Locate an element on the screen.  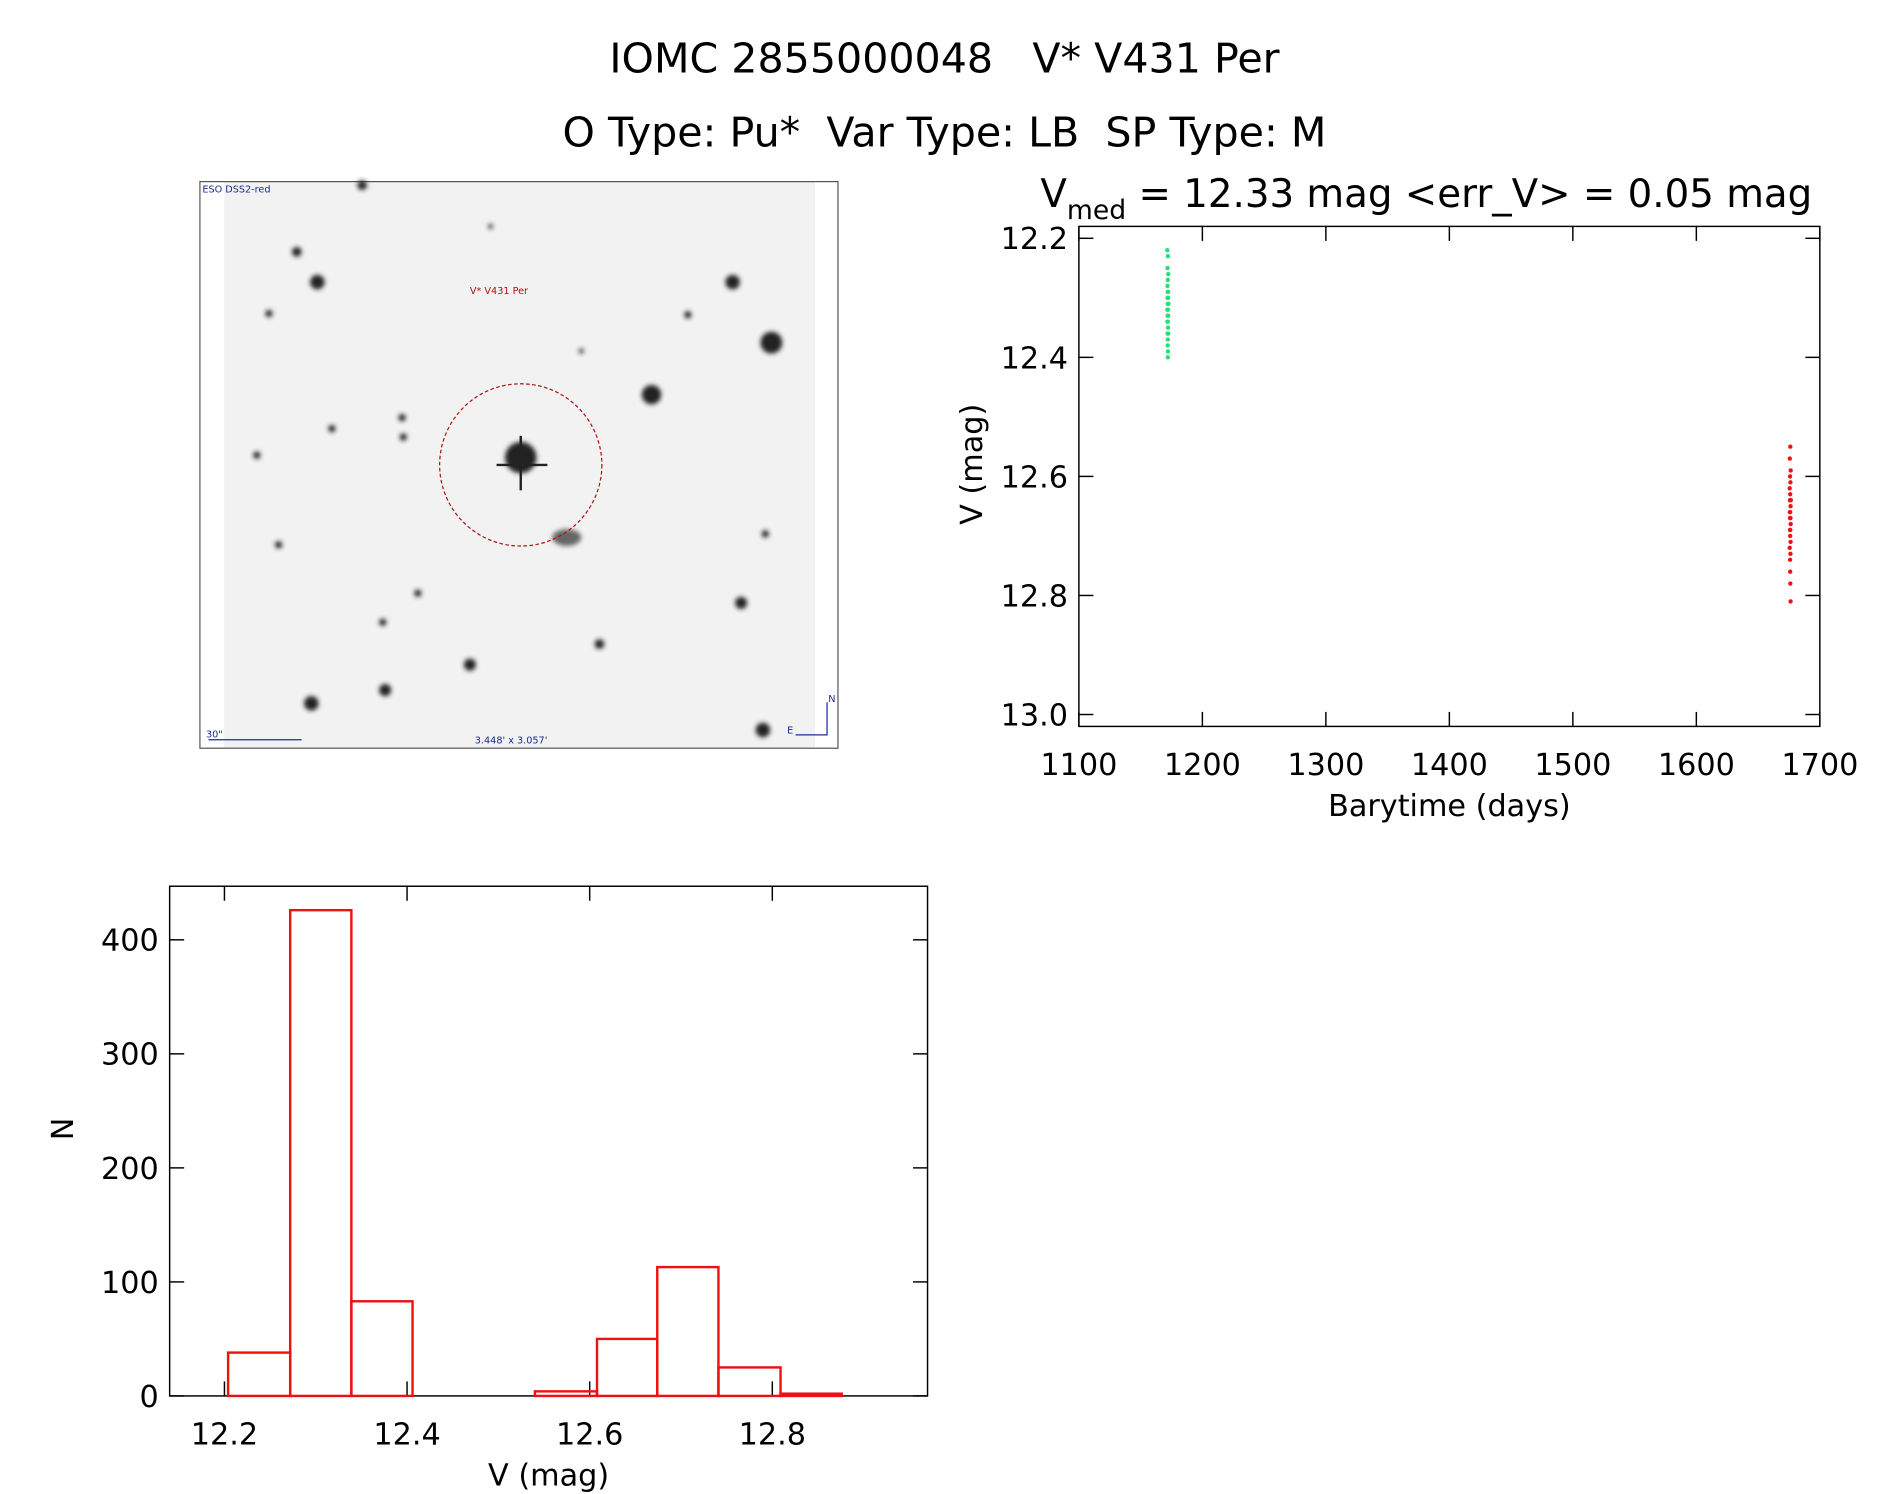
y-tick-label: 12.2 is located at coordinates (1034, 239).